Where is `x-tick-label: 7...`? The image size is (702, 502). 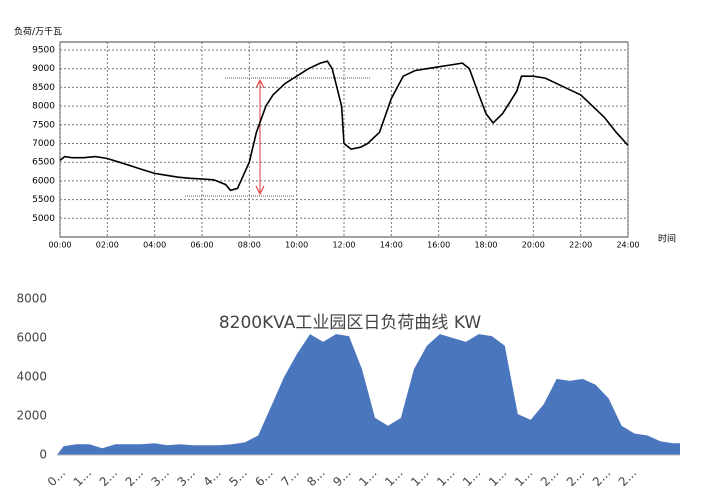
x-tick-label: 7... is located at coordinates (289, 477).